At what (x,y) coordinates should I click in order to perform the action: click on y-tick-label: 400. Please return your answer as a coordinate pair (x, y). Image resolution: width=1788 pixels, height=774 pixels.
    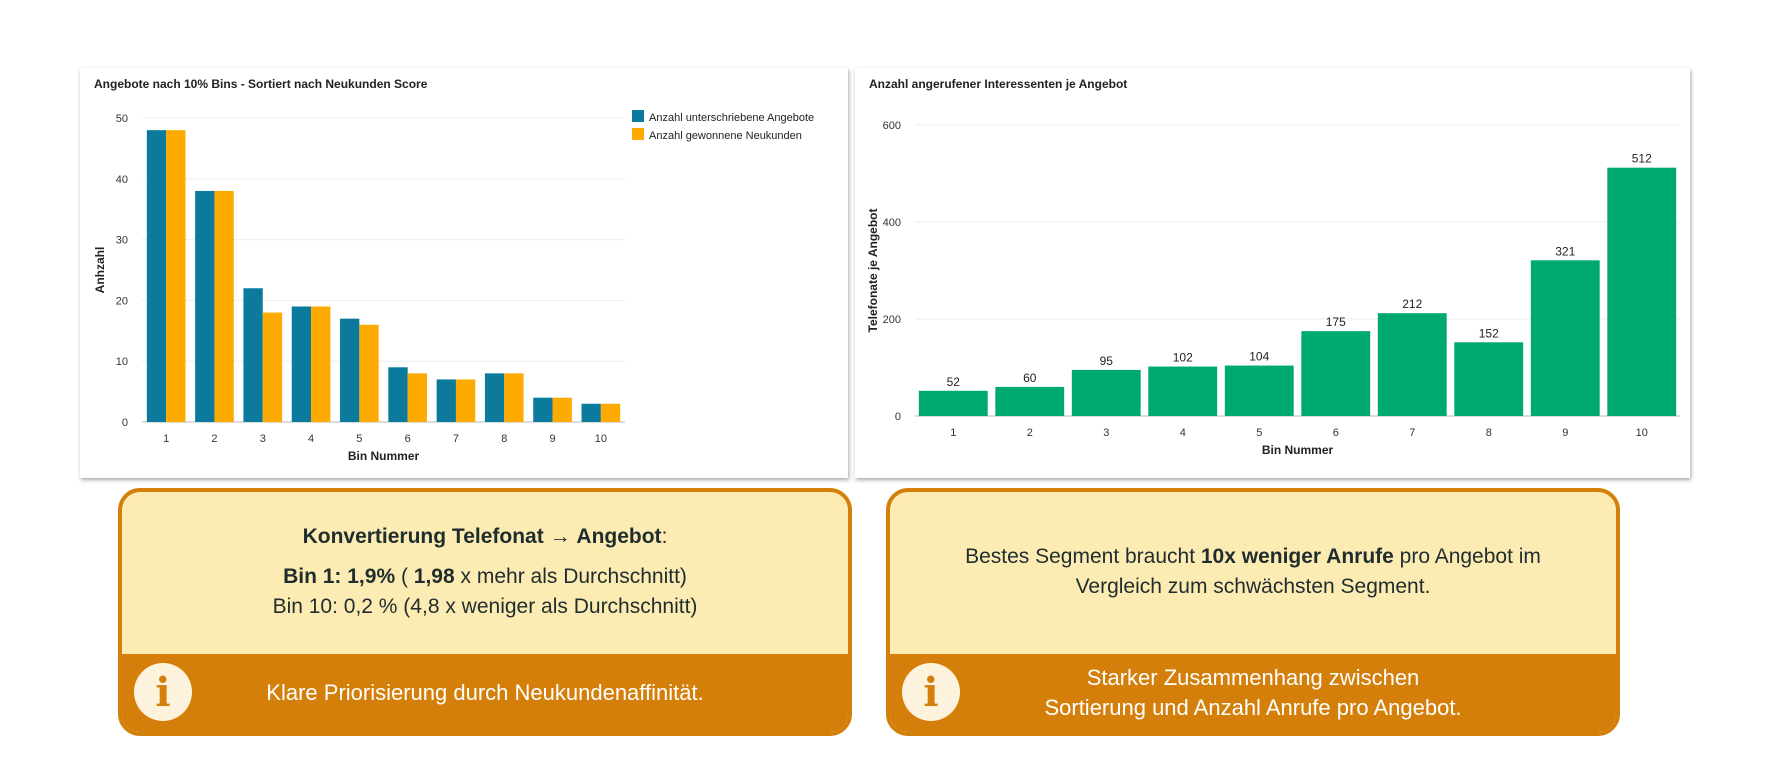
    Looking at the image, I should click on (892, 223).